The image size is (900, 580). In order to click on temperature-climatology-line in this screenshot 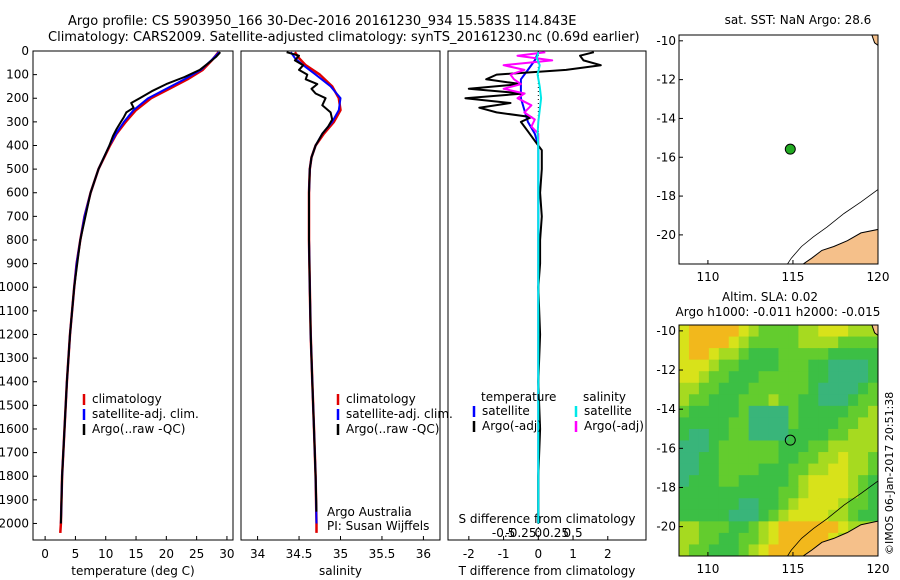, I will do `click(139, 292)`.